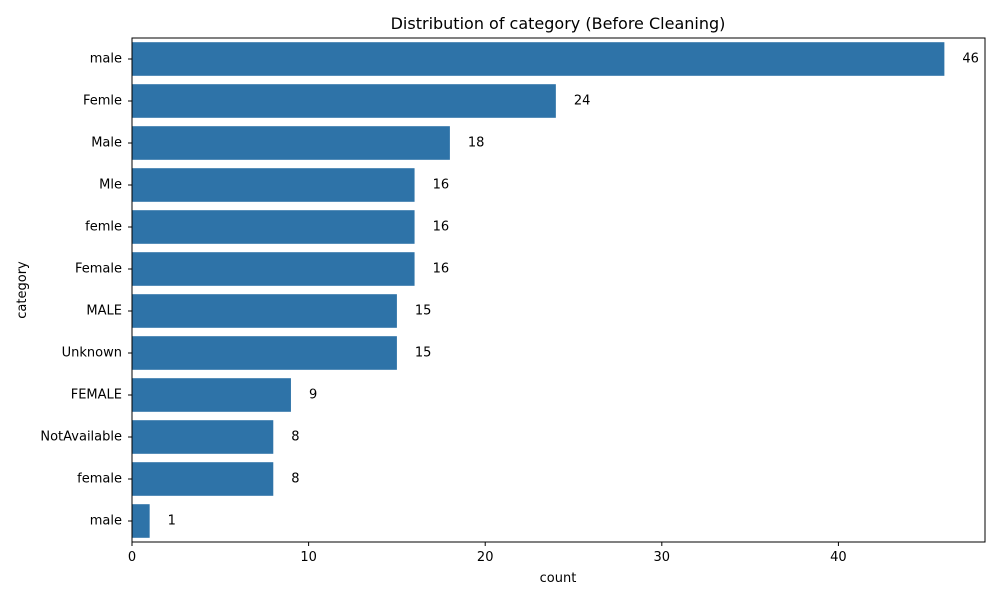  I want to click on y-tick-label: femle, so click(103, 227).